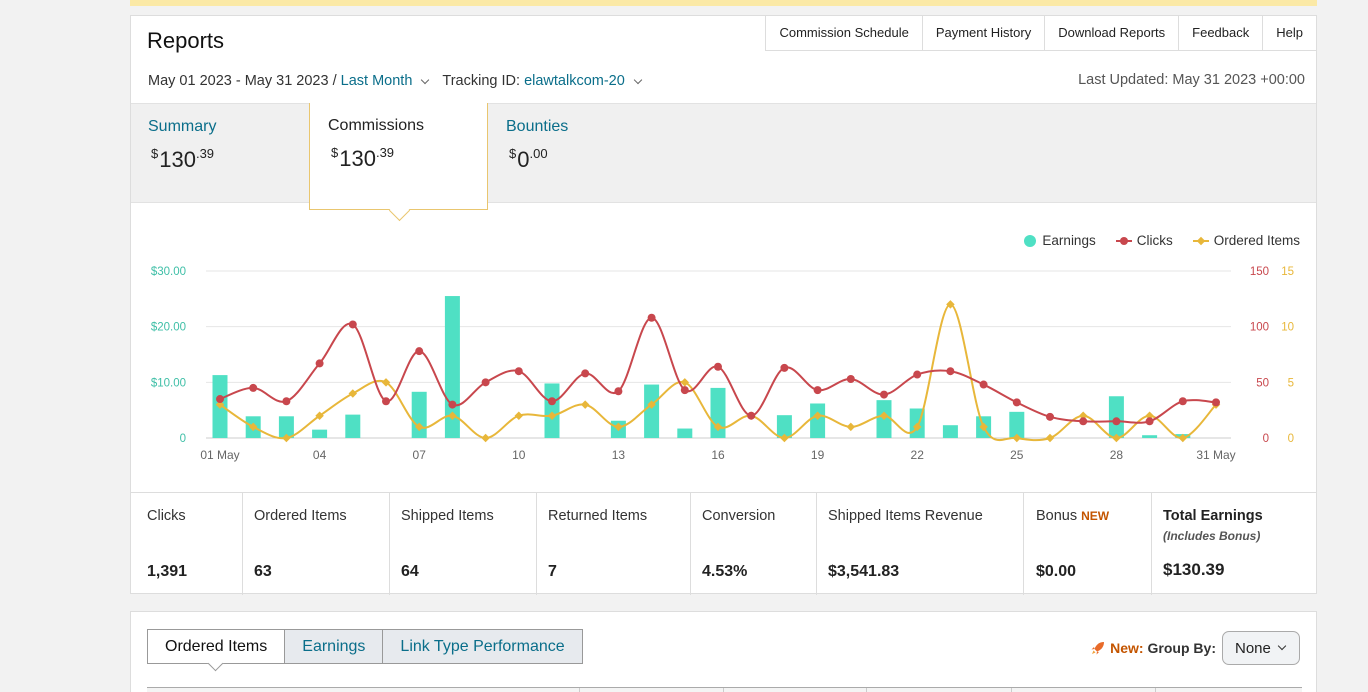 The width and height of the screenshot is (1368, 692). Describe the element at coordinates (578, 154) in the screenshot. I see `tab-bounties: Bounties $0.00` at that location.